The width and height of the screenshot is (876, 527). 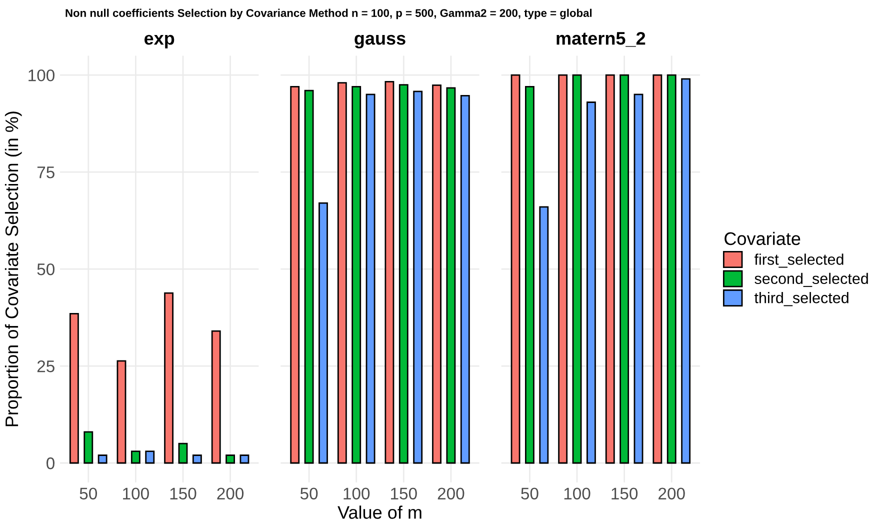 What do you see at coordinates (601, 39) in the screenshot?
I see `chart-subtitle: matern5_2` at bounding box center [601, 39].